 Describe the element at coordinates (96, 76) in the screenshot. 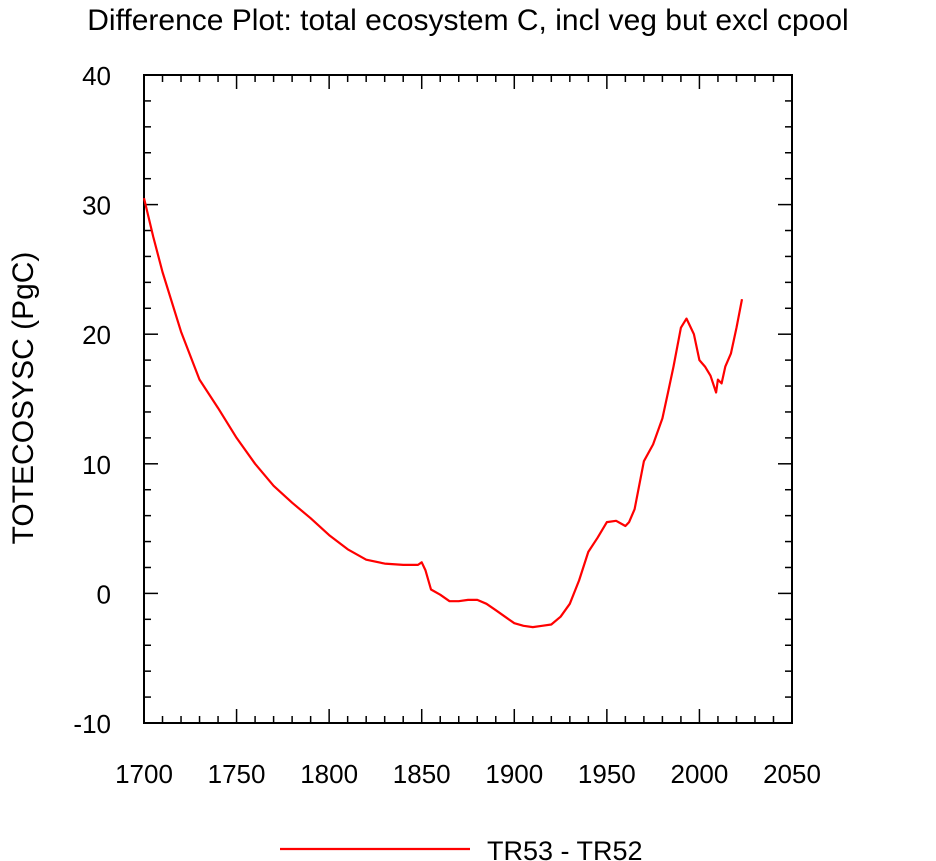

I see `y-tick-label: 40` at that location.